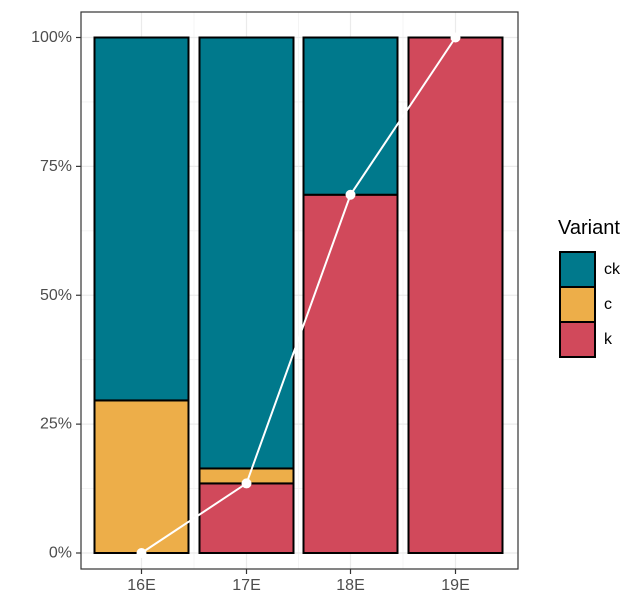  I want to click on y-tick-label: 0%, so click(60, 553).